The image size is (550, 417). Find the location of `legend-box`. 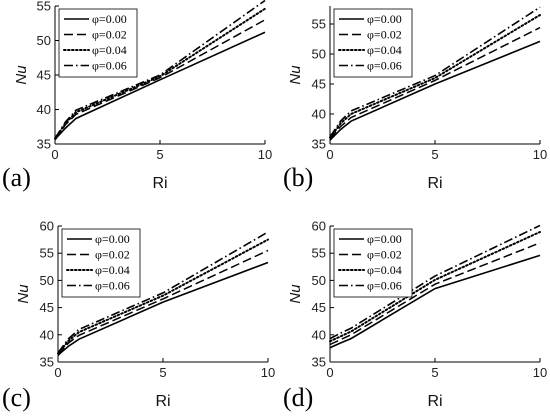

legend-box is located at coordinates (373, 43).